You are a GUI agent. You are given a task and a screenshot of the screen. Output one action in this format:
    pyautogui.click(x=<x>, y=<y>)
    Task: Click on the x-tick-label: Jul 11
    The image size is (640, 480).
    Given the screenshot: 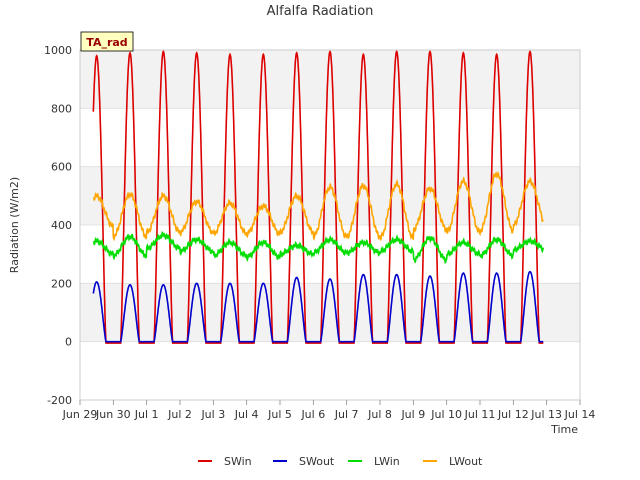 What is the action you would take?
    pyautogui.click(x=480, y=414)
    